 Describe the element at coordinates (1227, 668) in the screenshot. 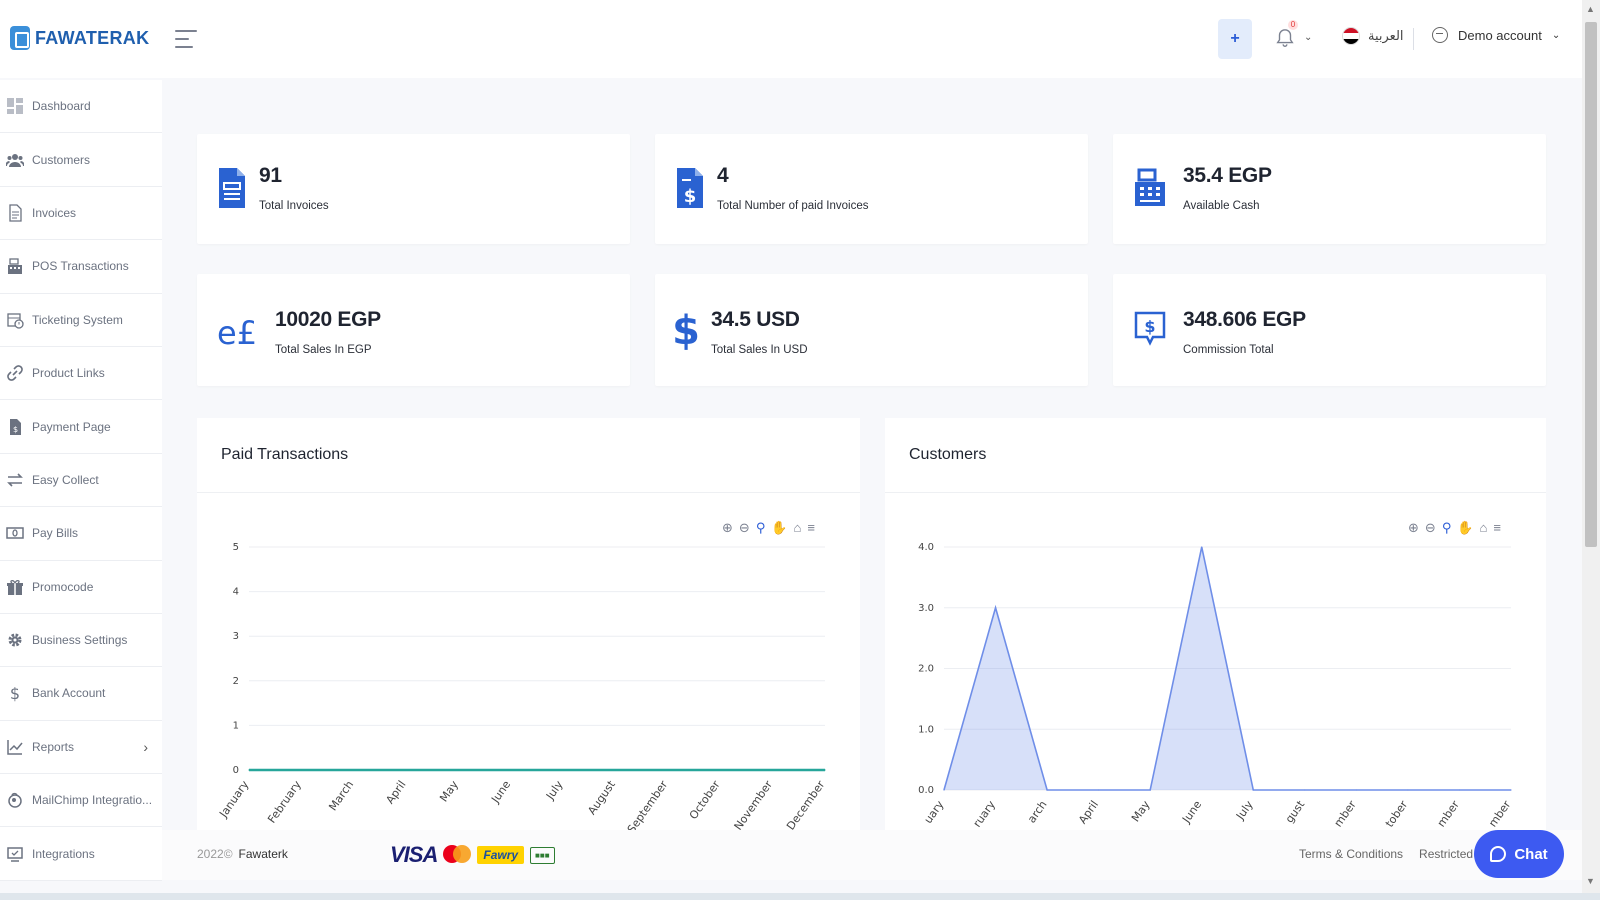

I see `series-line` at that location.